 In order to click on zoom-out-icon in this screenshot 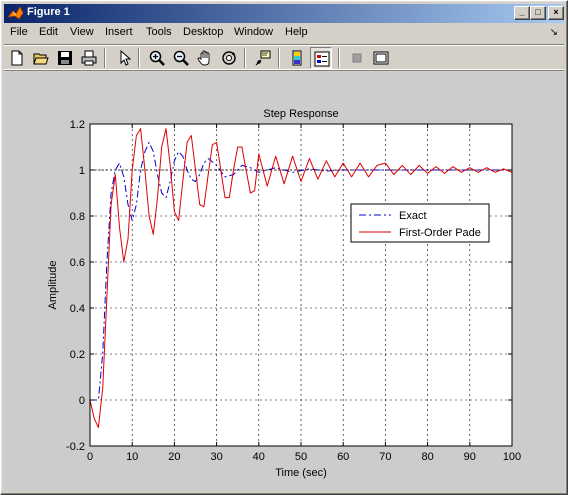, I will do `click(181, 58)`.